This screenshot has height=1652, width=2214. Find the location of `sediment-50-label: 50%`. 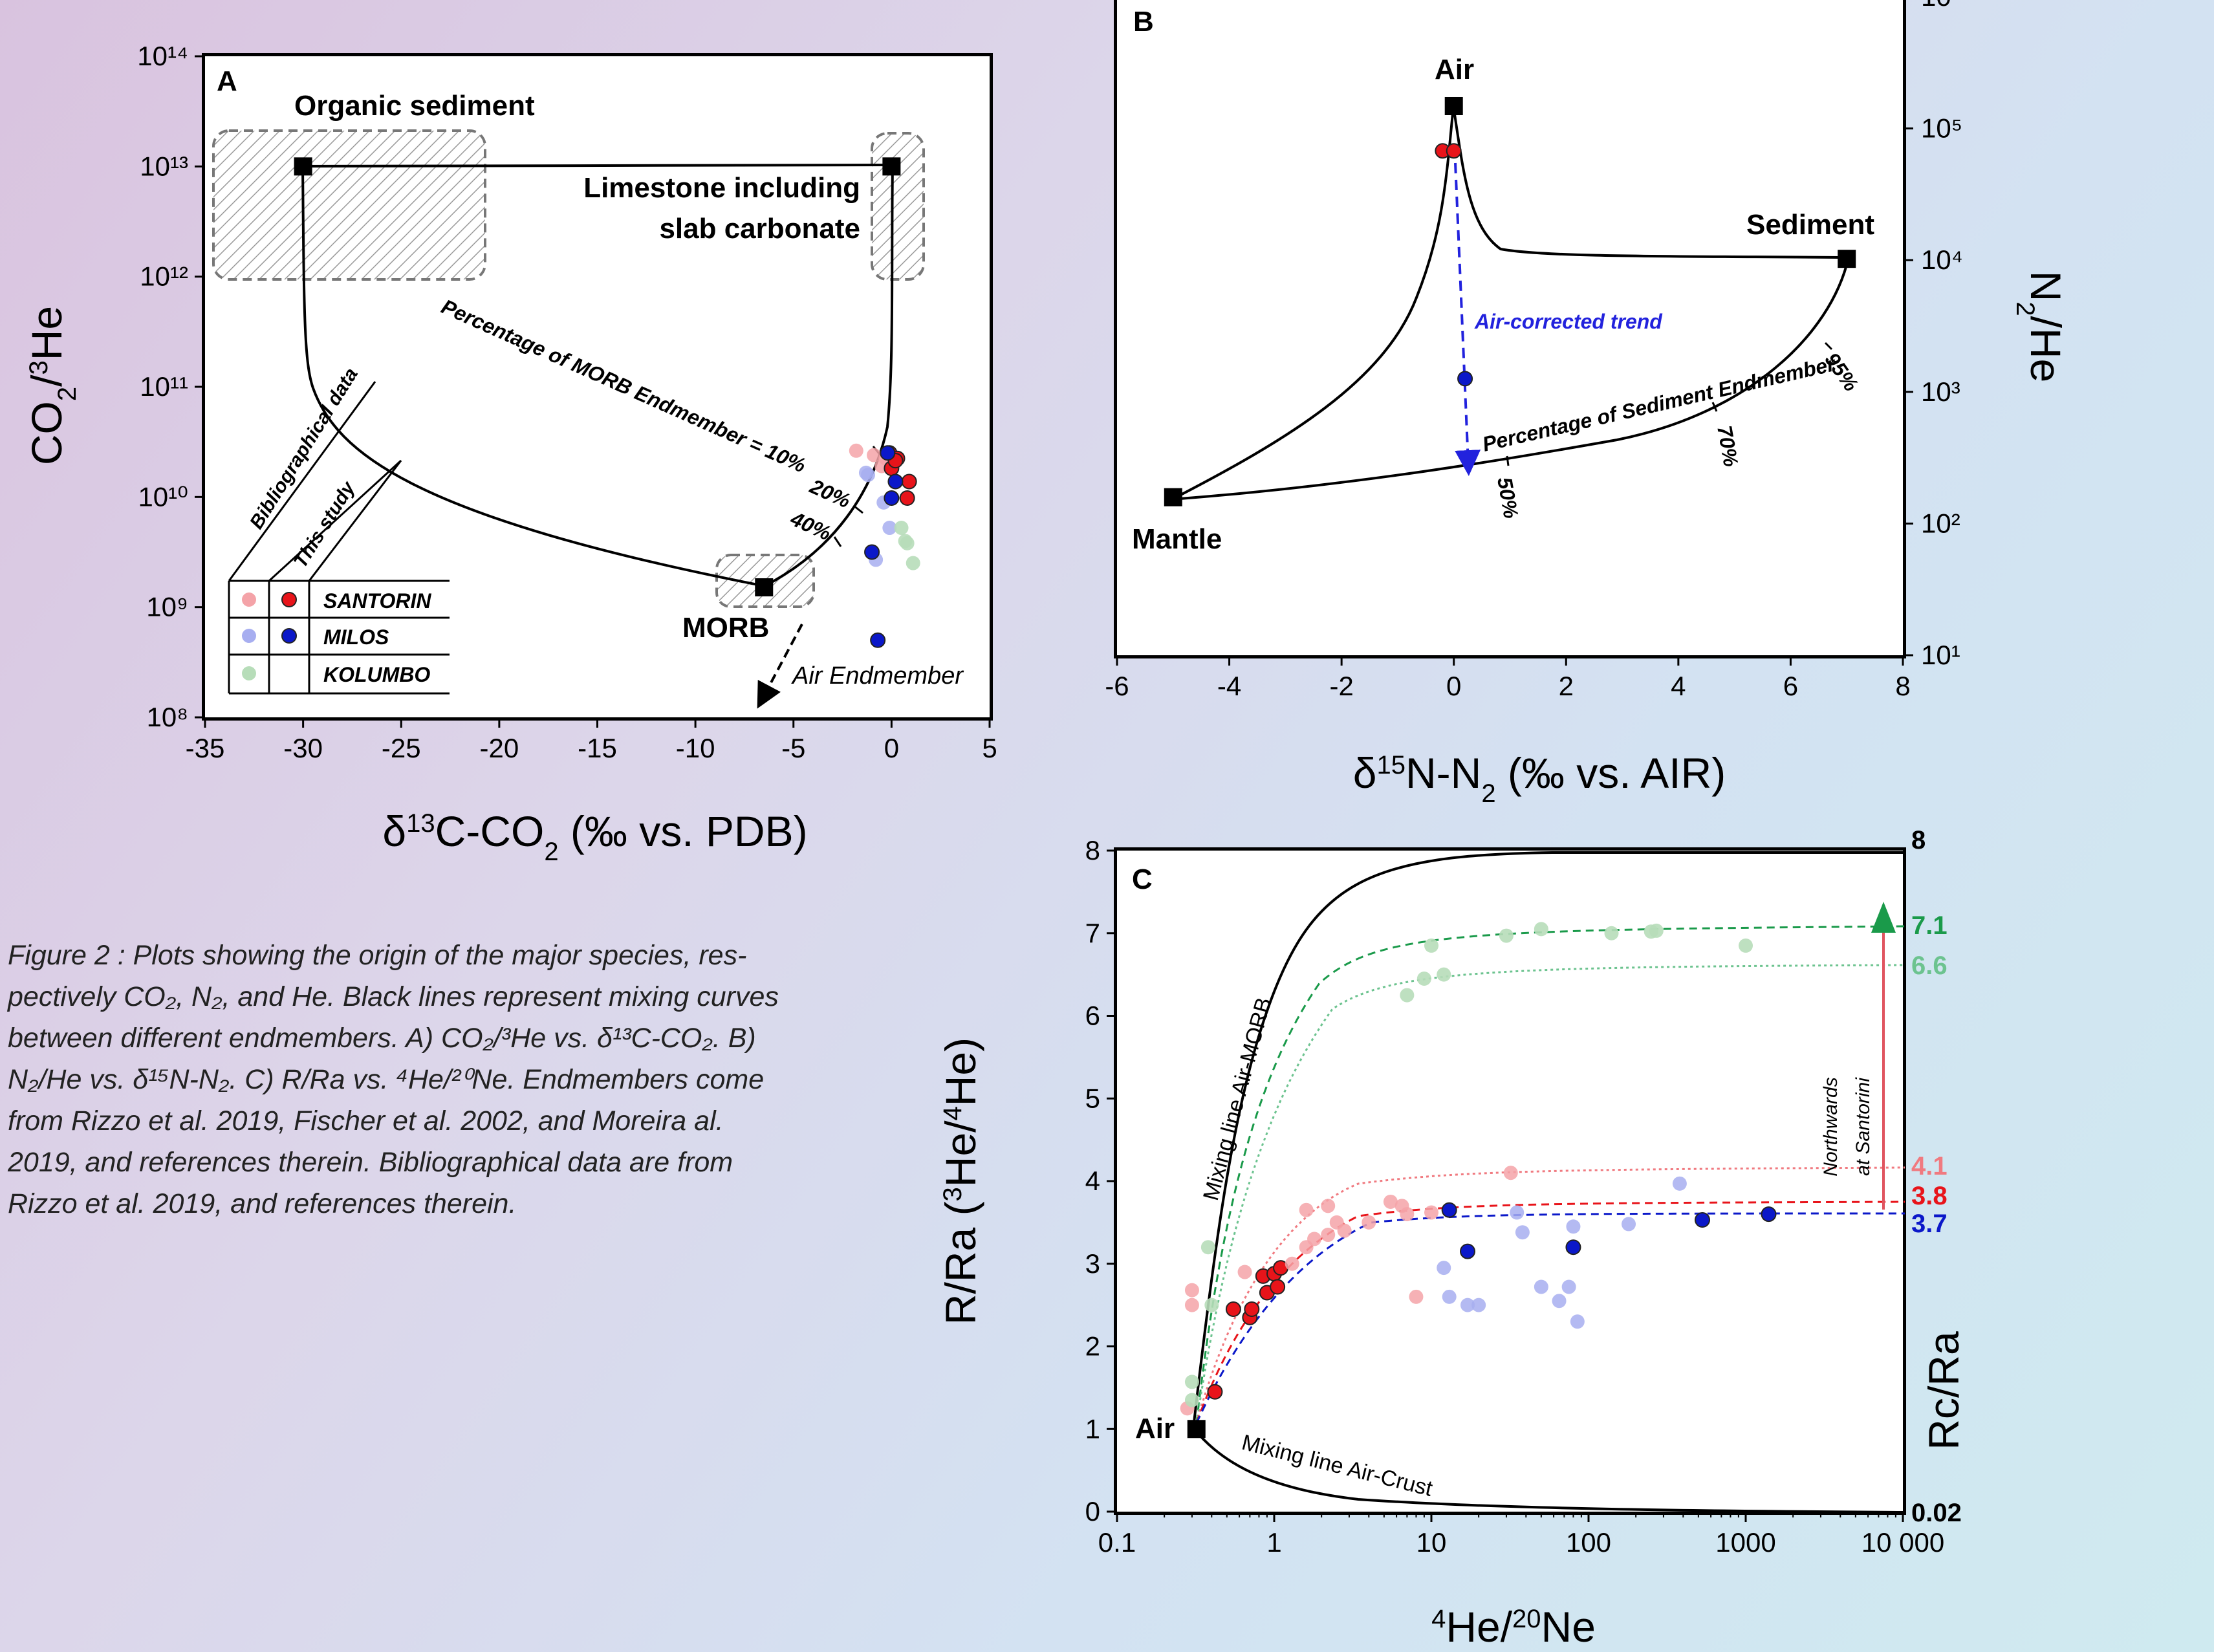

sediment-50-label: 50% is located at coordinates (1508, 498).